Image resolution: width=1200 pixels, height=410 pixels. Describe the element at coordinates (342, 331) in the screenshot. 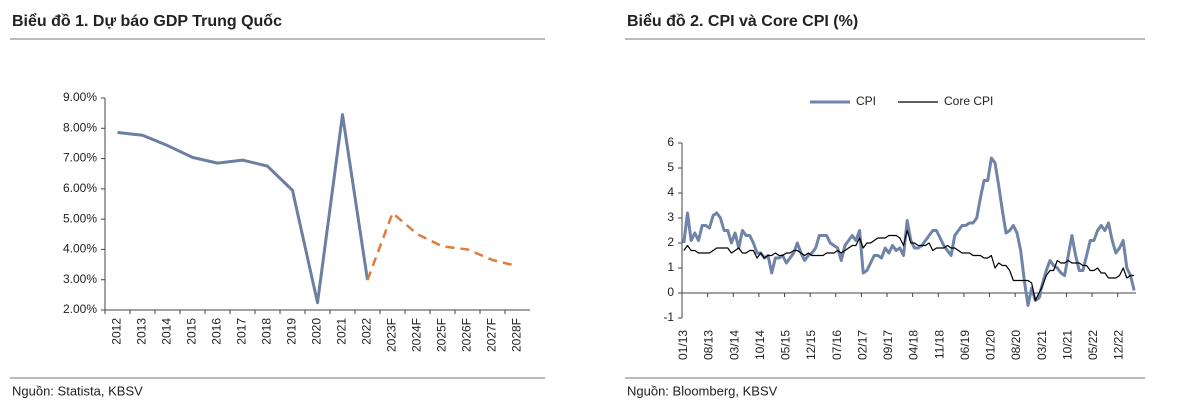

I see `x-tick-label: 2021` at that location.